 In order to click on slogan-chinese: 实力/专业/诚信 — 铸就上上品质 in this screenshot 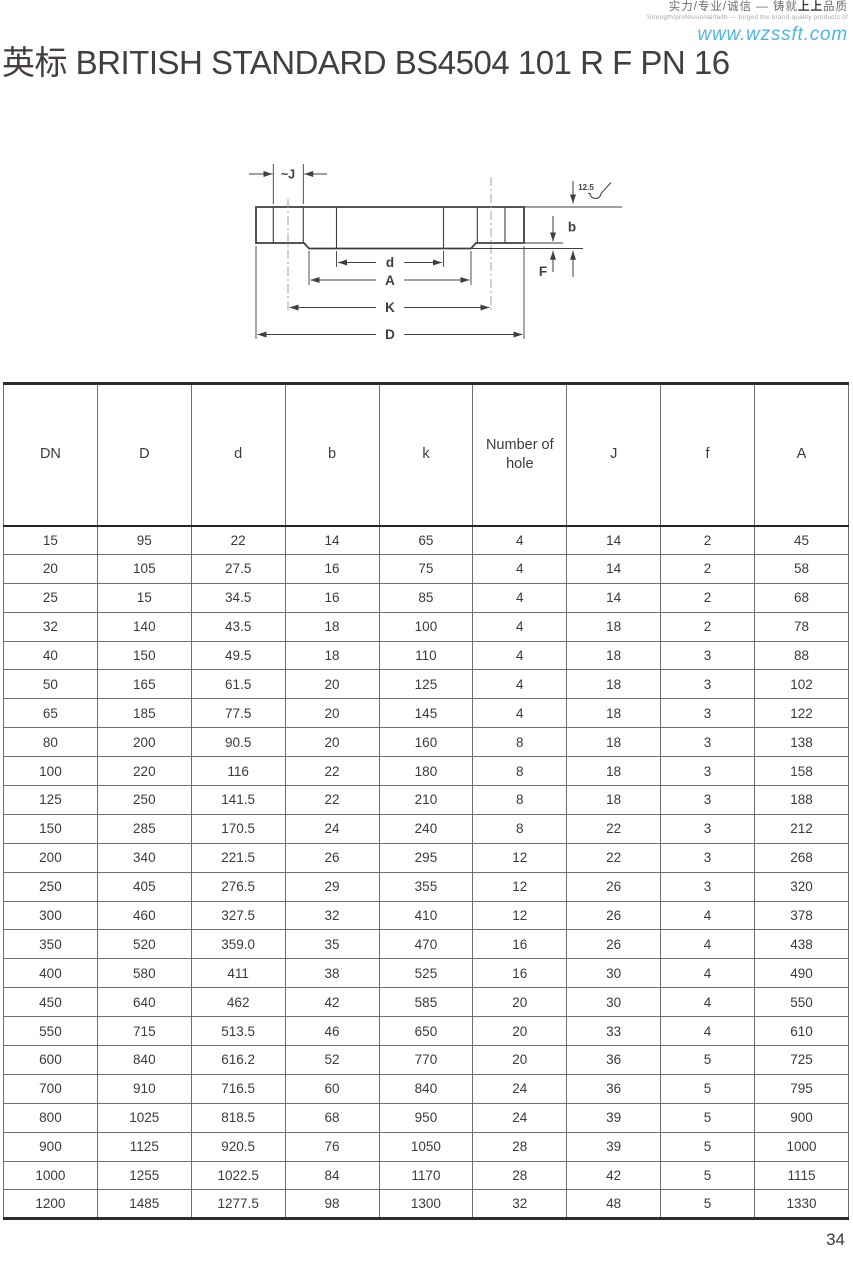, I will do `click(747, 7)`.